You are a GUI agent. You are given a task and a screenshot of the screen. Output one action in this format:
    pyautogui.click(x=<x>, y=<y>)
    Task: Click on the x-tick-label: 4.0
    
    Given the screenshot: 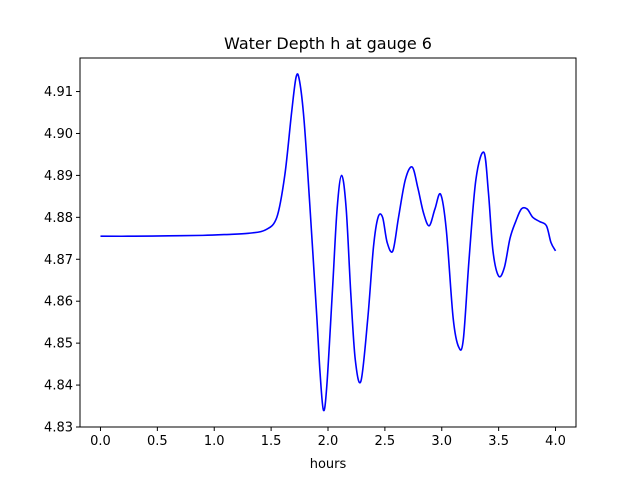 What is the action you would take?
    pyautogui.click(x=555, y=441)
    